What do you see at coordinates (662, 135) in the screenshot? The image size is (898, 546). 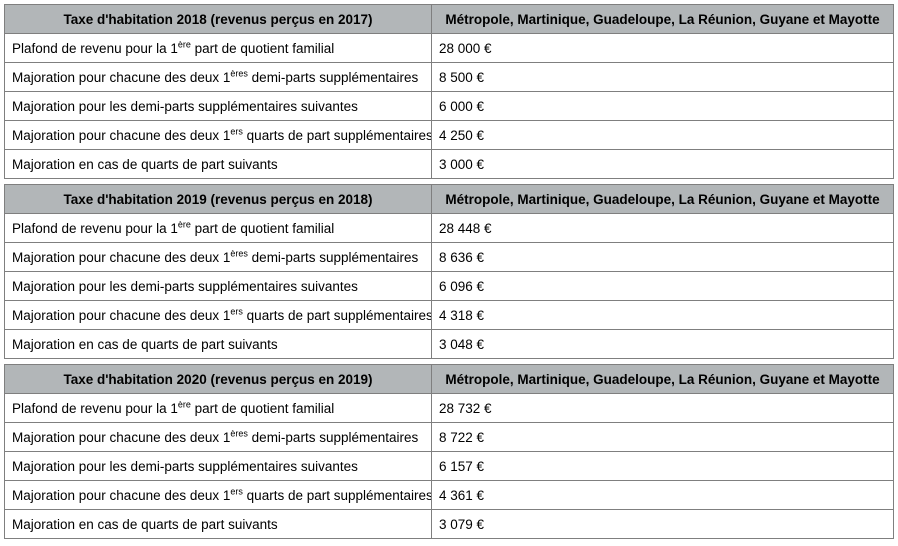 I see `row-value: 4 250 €` at bounding box center [662, 135].